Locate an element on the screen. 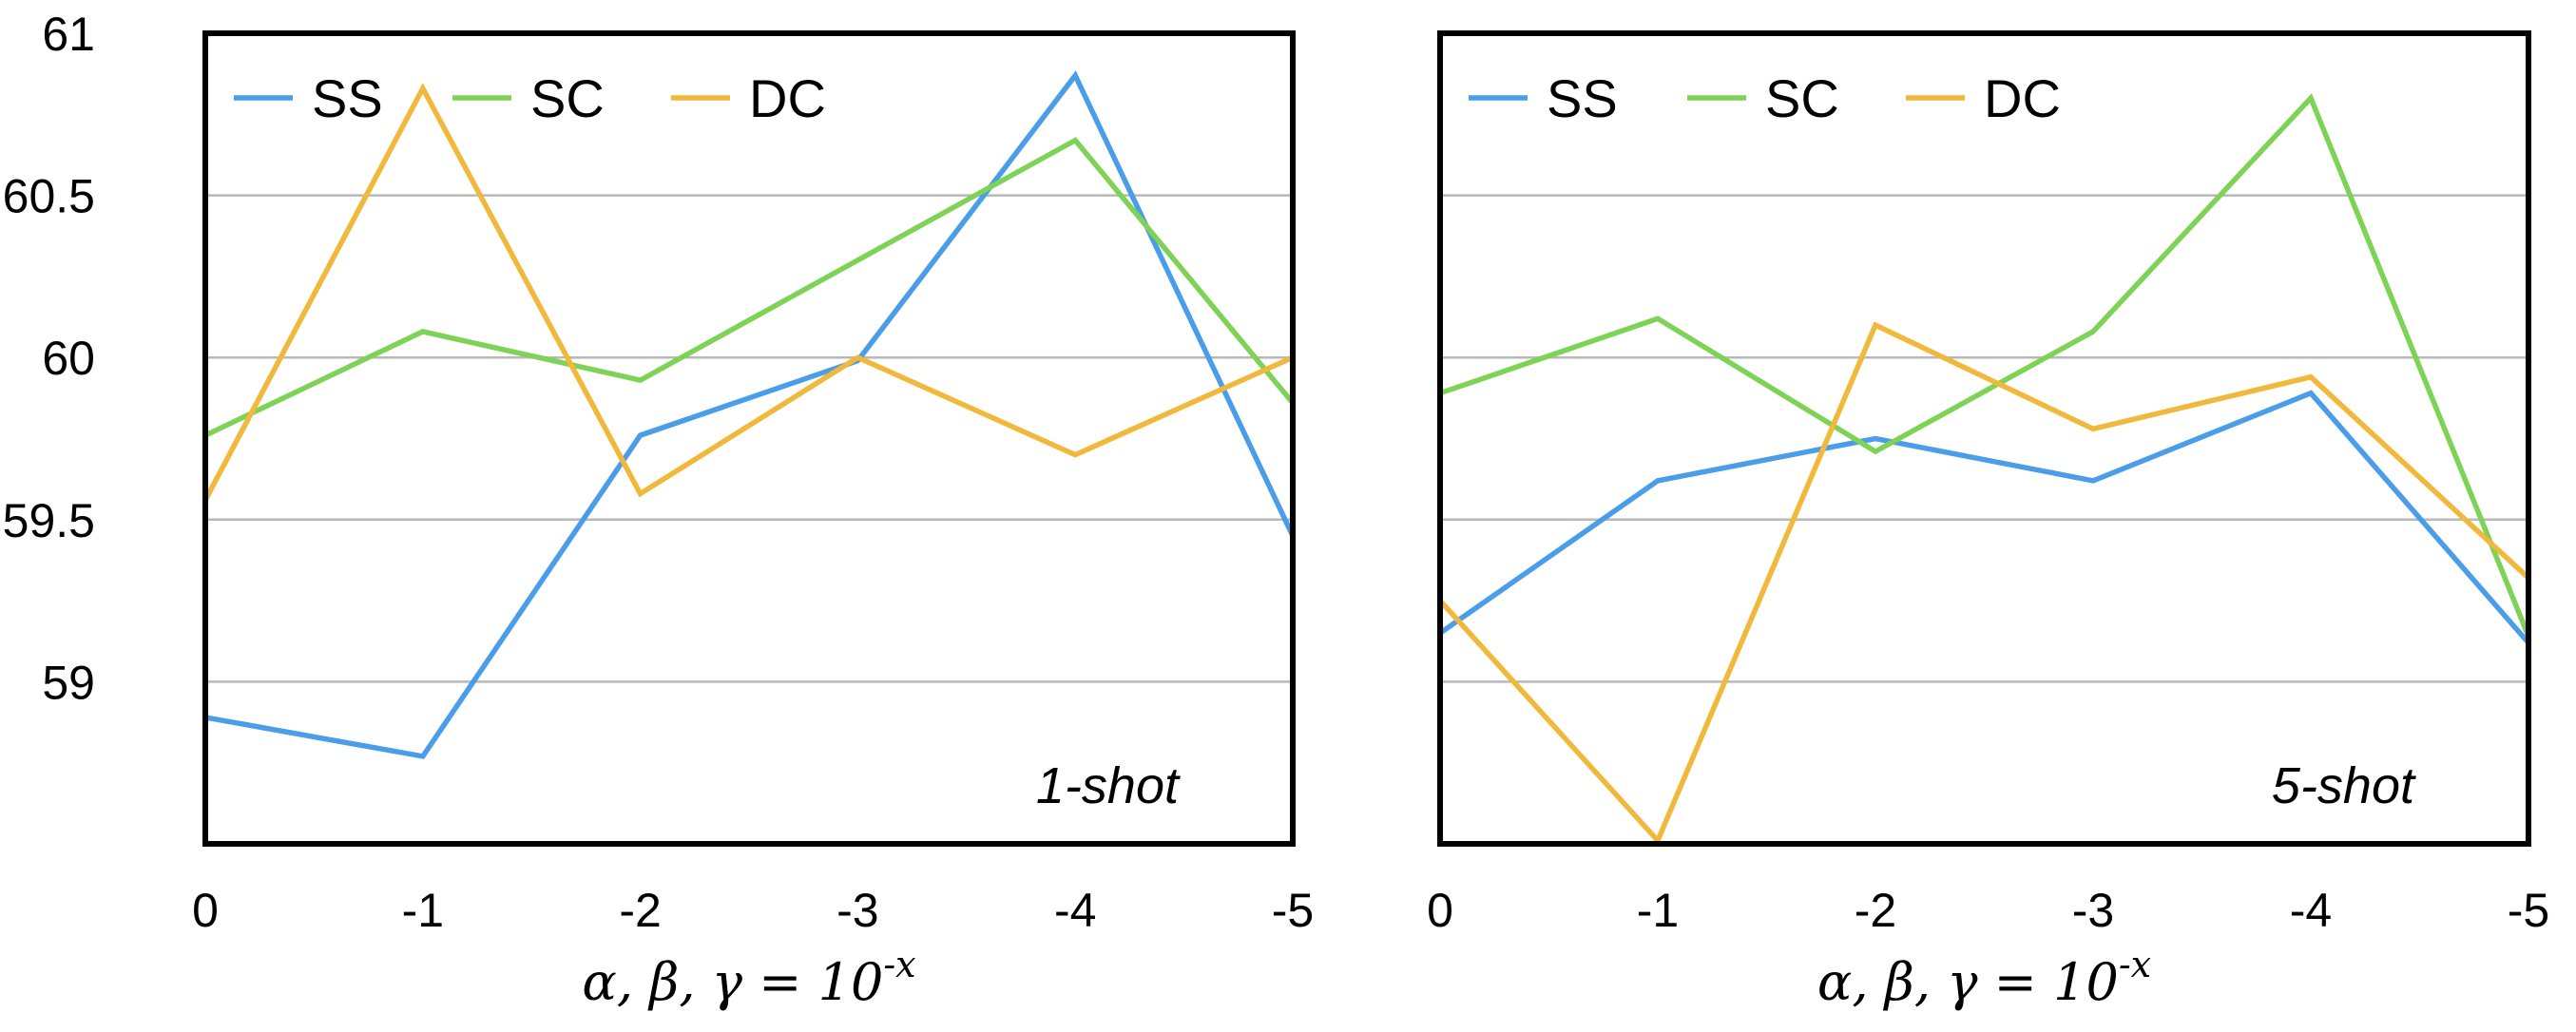  y-tick-label: 60.5 is located at coordinates (49, 197).